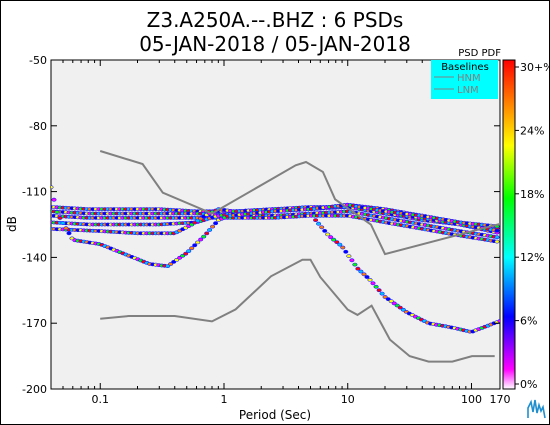 This screenshot has height=425, width=550. I want to click on legend-label-lnm: LNM, so click(468, 90).